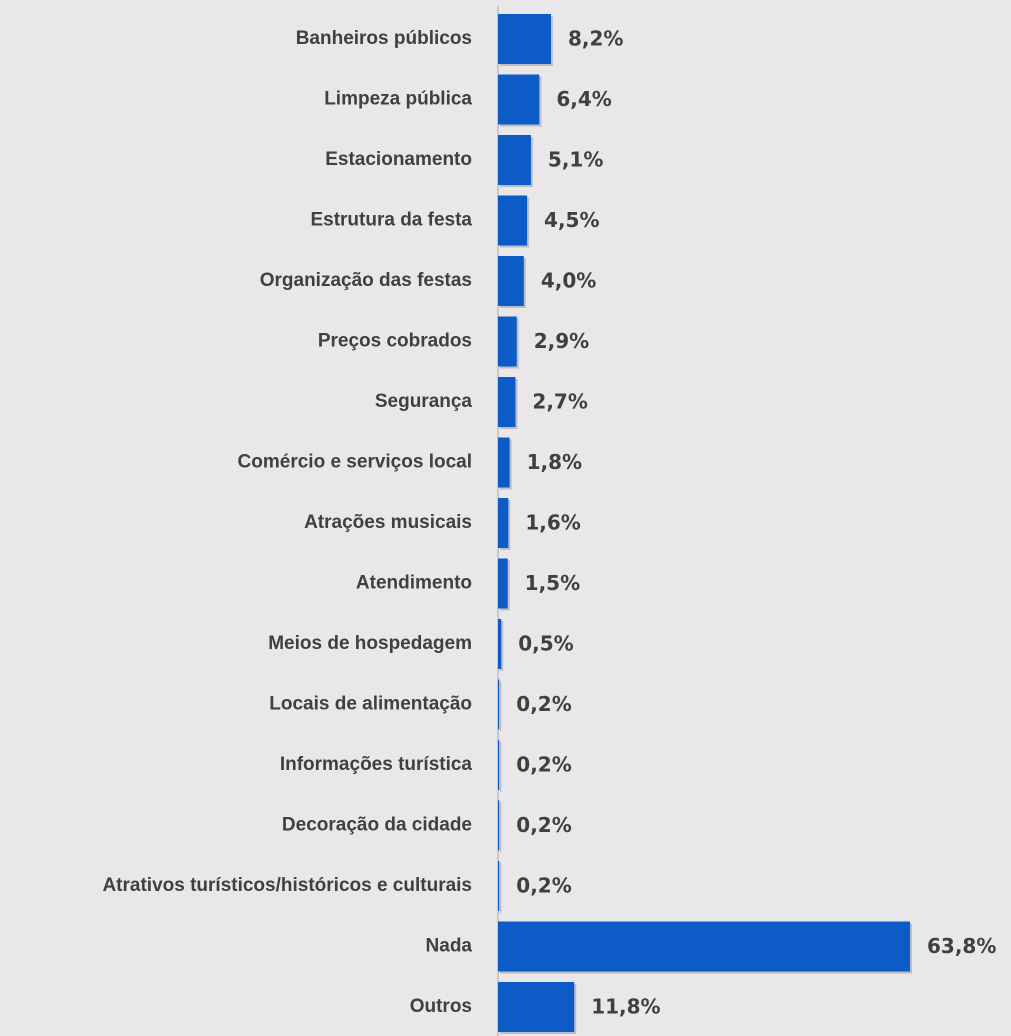 This screenshot has height=1036, width=1011. I want to click on data-label: 1,8%, so click(554, 462).